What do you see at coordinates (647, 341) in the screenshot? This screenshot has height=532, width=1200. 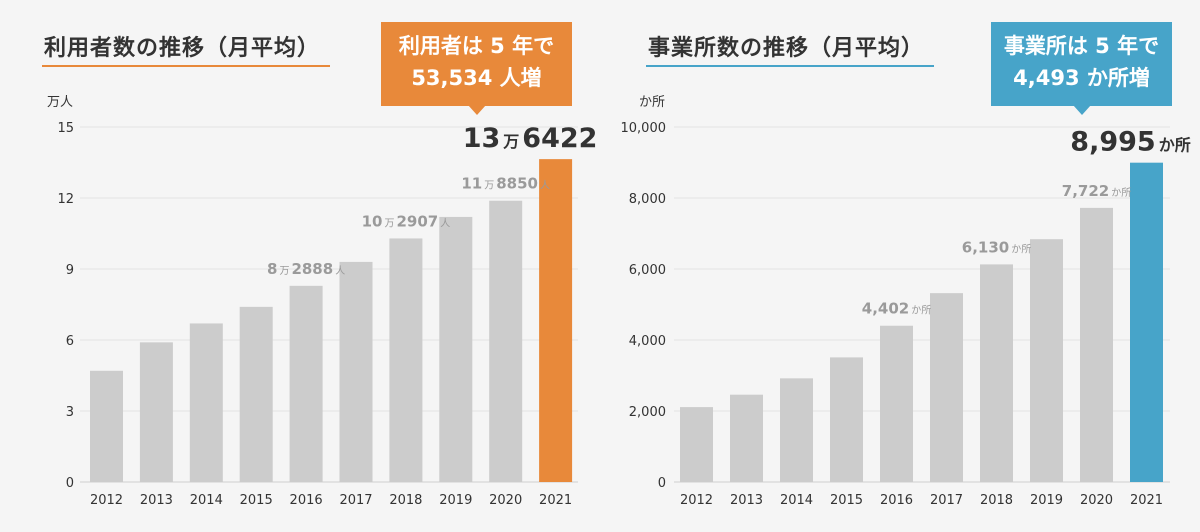 I see `y-tick-label: 4,000` at bounding box center [647, 341].